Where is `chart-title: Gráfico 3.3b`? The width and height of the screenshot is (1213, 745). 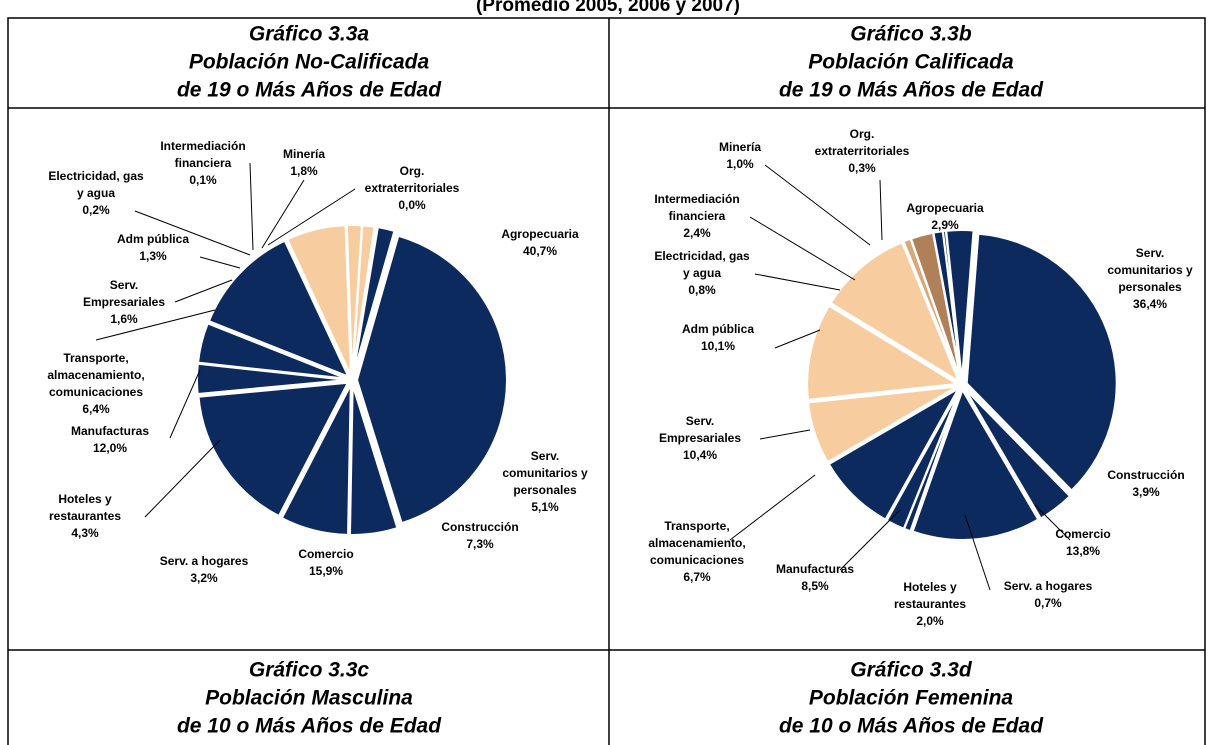
chart-title: Gráfico 3.3b is located at coordinates (911, 34).